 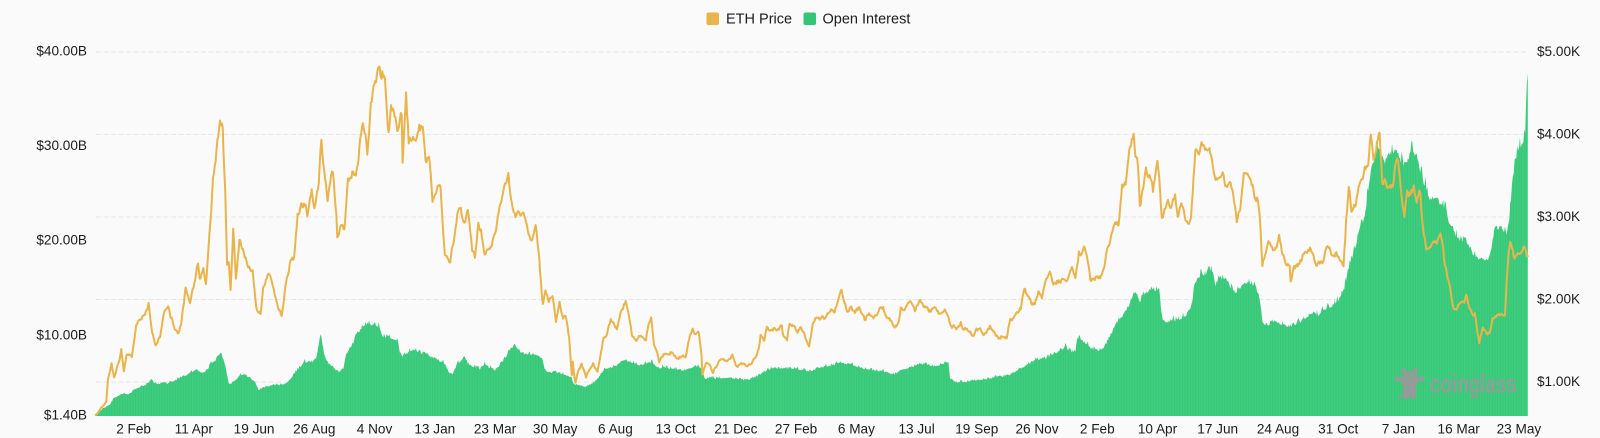 What do you see at coordinates (1158, 429) in the screenshot?
I see `svg-text: 10 Apr` at bounding box center [1158, 429].